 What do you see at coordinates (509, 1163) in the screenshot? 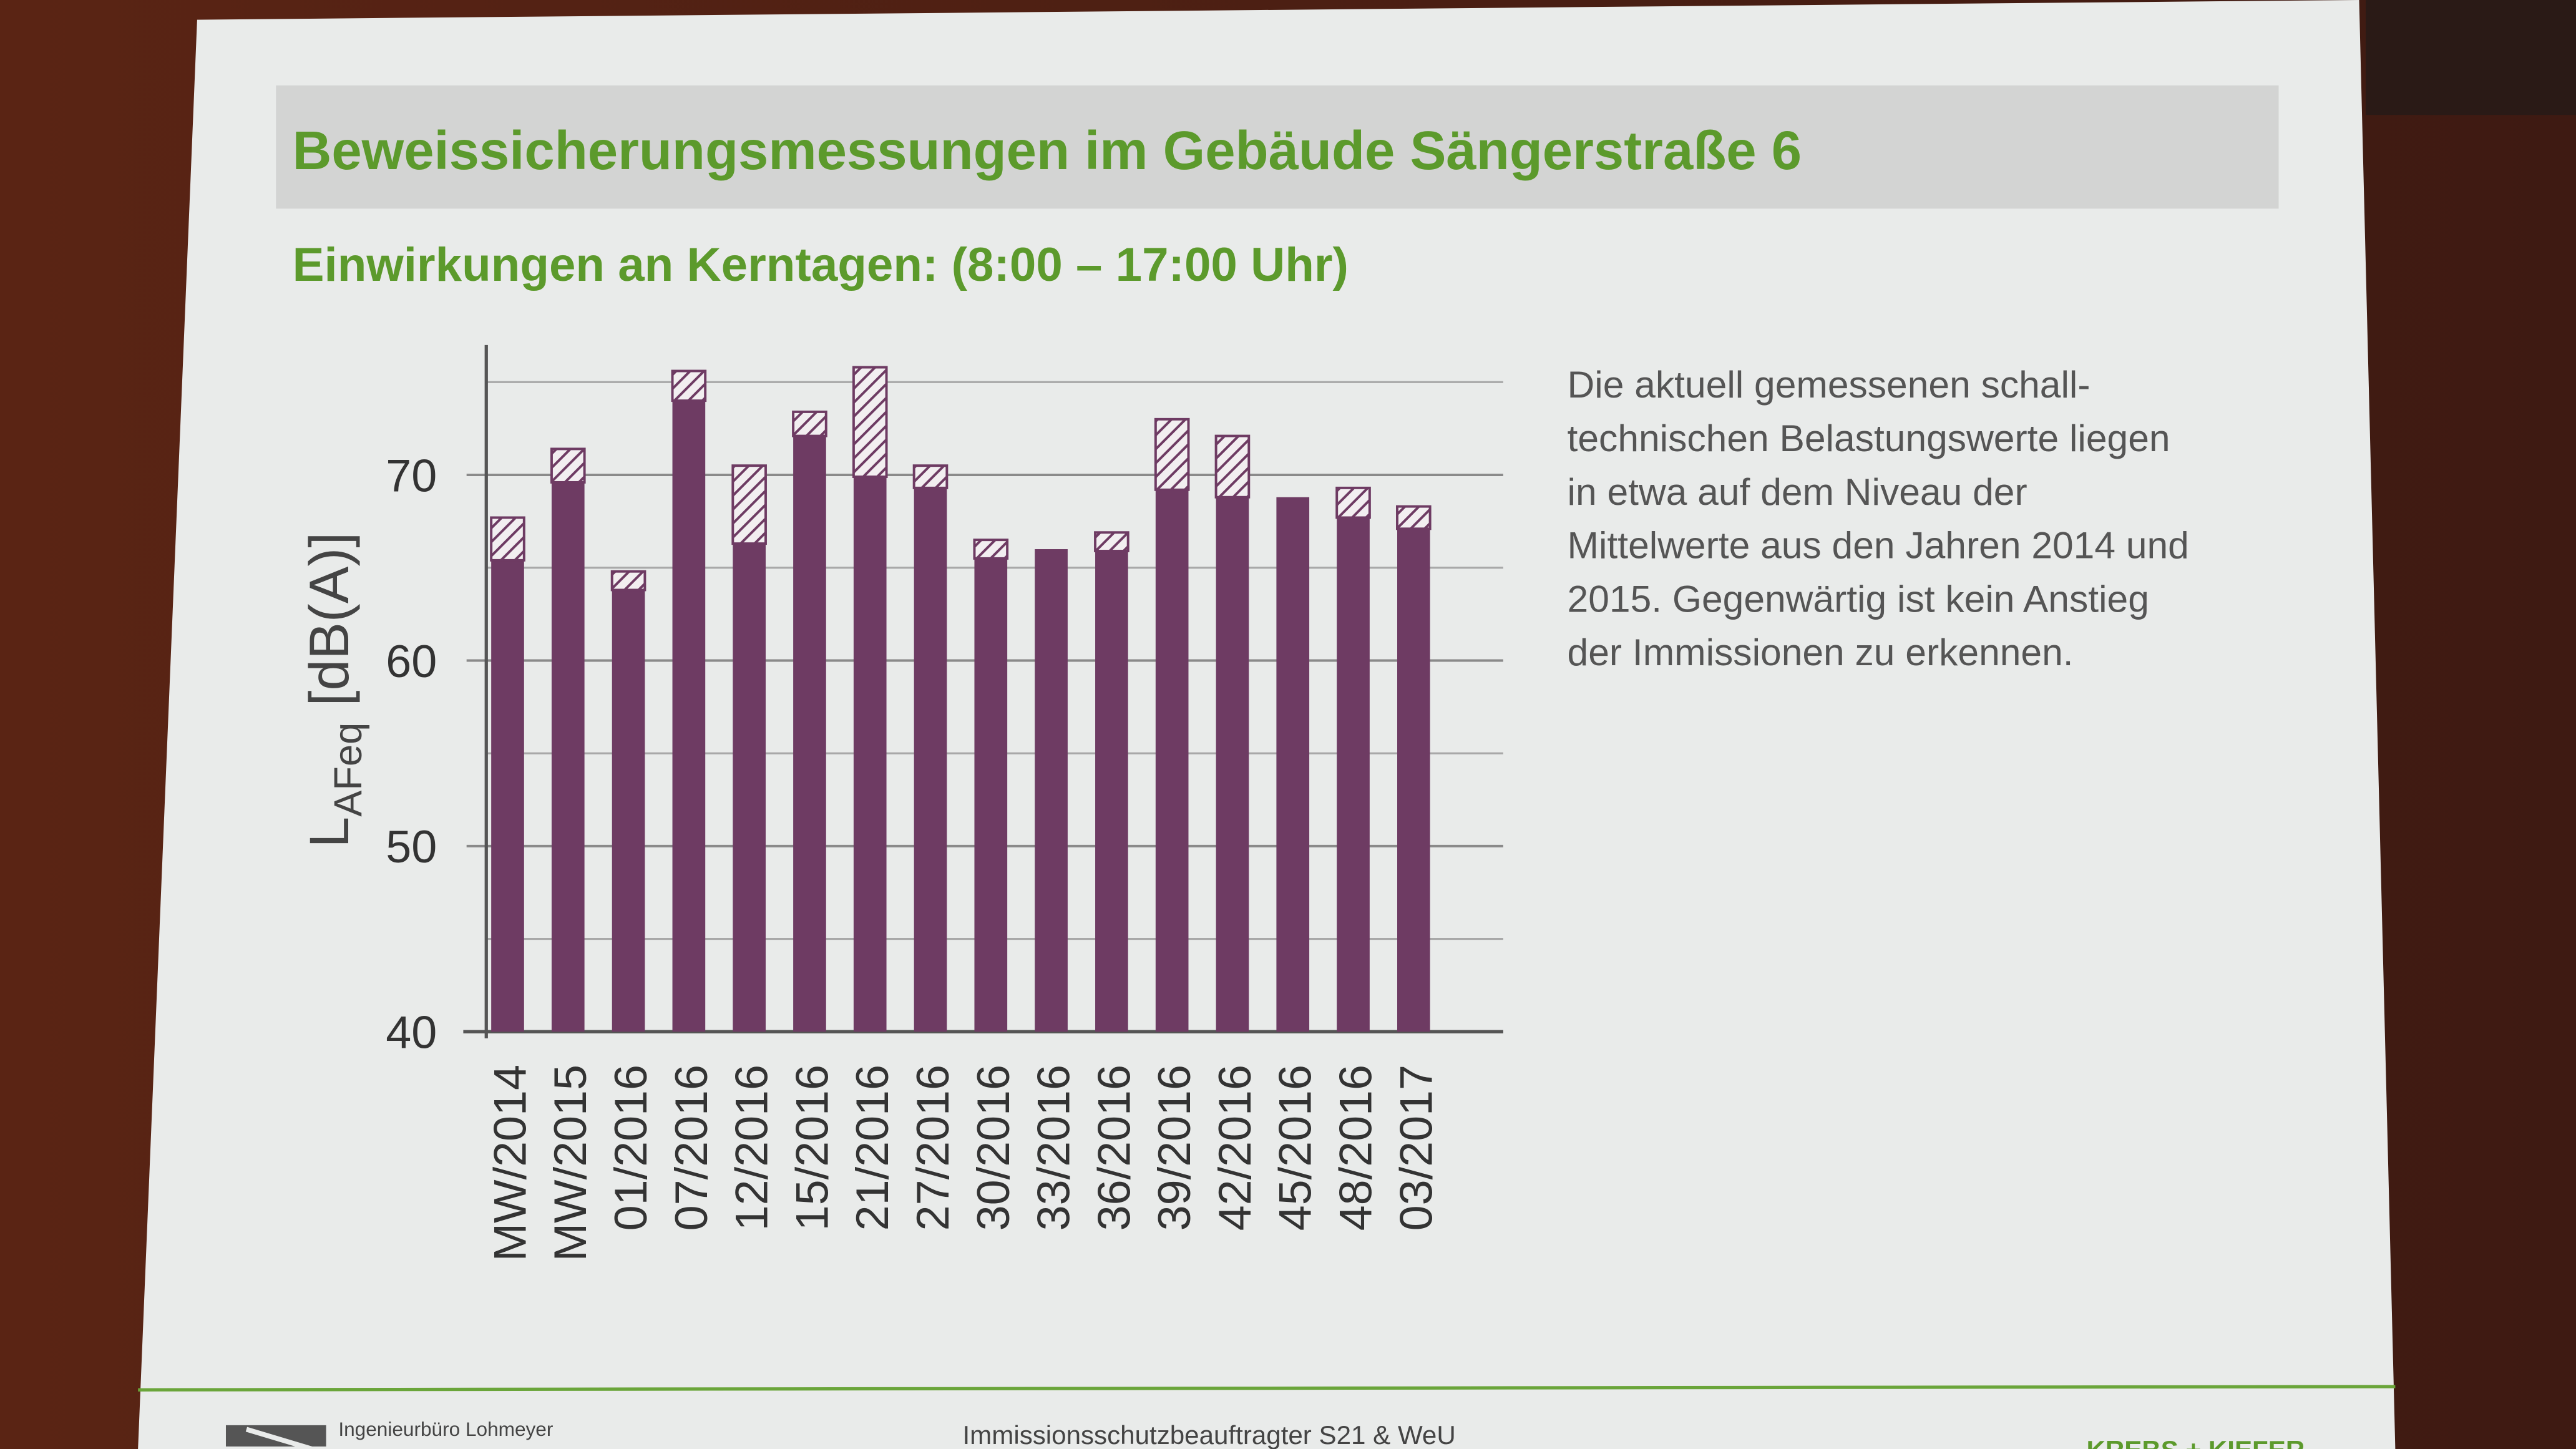
I see `x-tick-label: MW/2014` at bounding box center [509, 1163].